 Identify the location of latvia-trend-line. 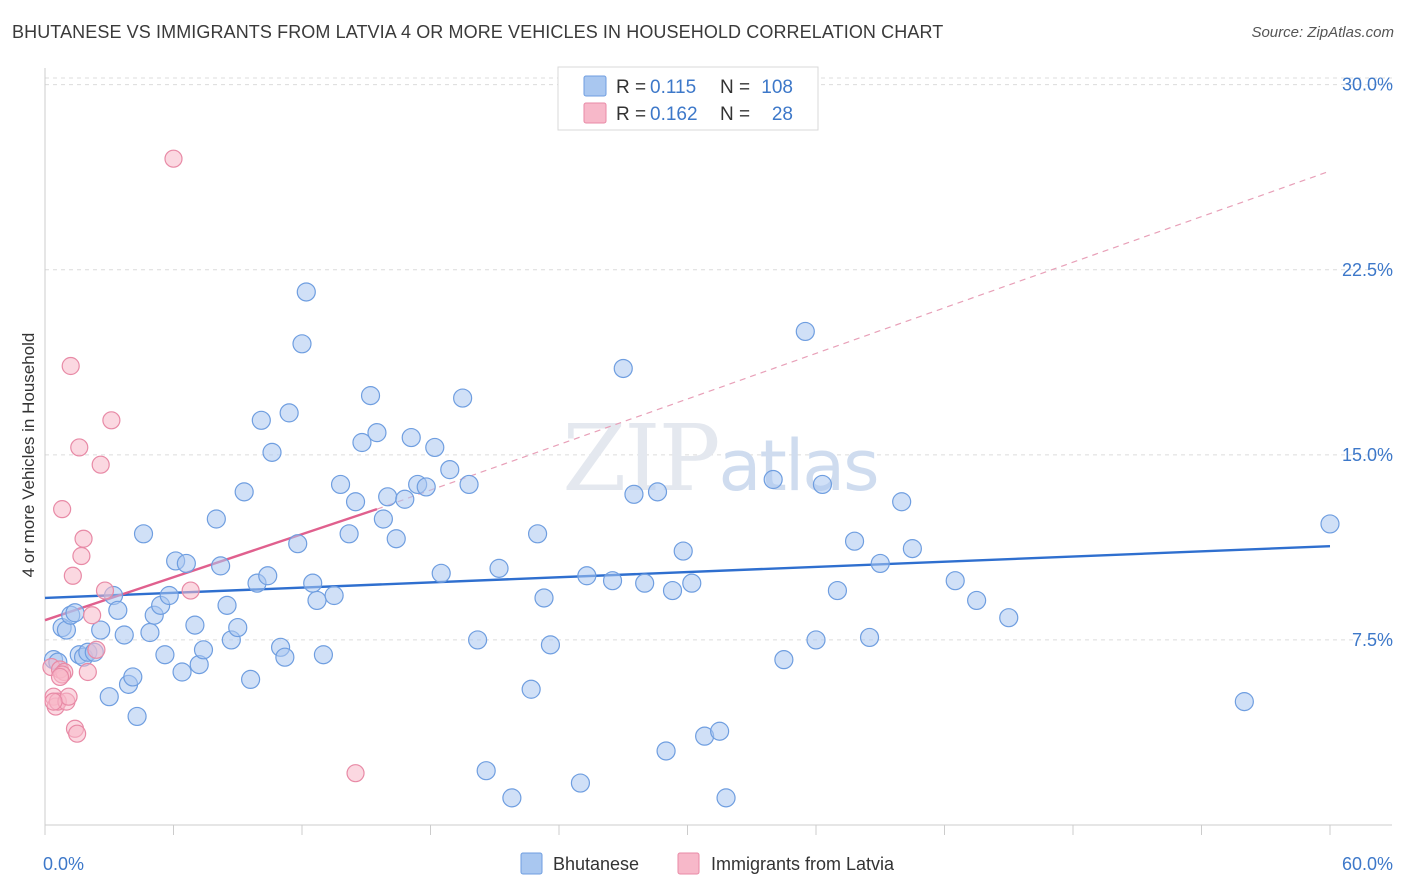
(211, 564).